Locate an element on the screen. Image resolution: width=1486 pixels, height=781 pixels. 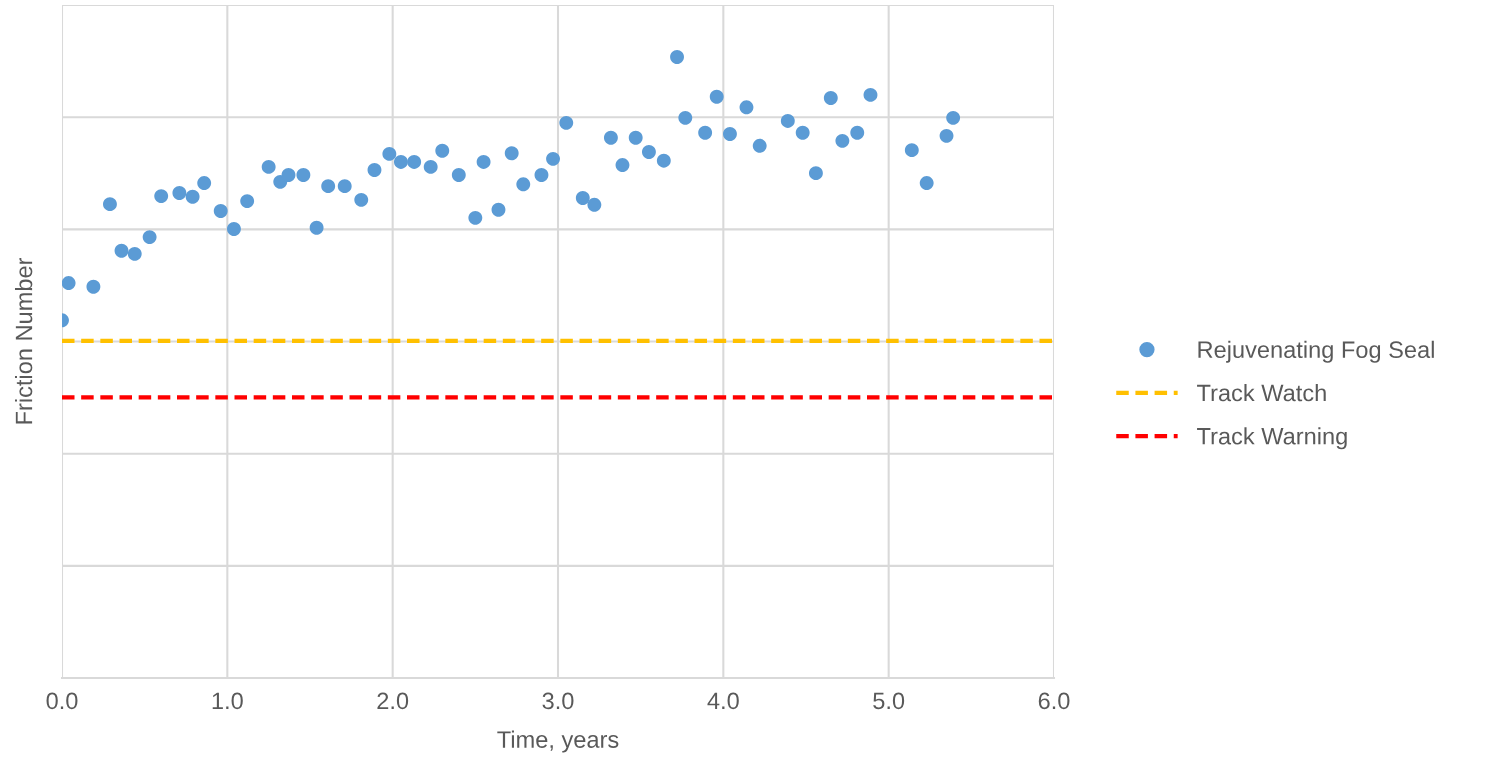
x-tick-label: 1.0 is located at coordinates (227, 701).